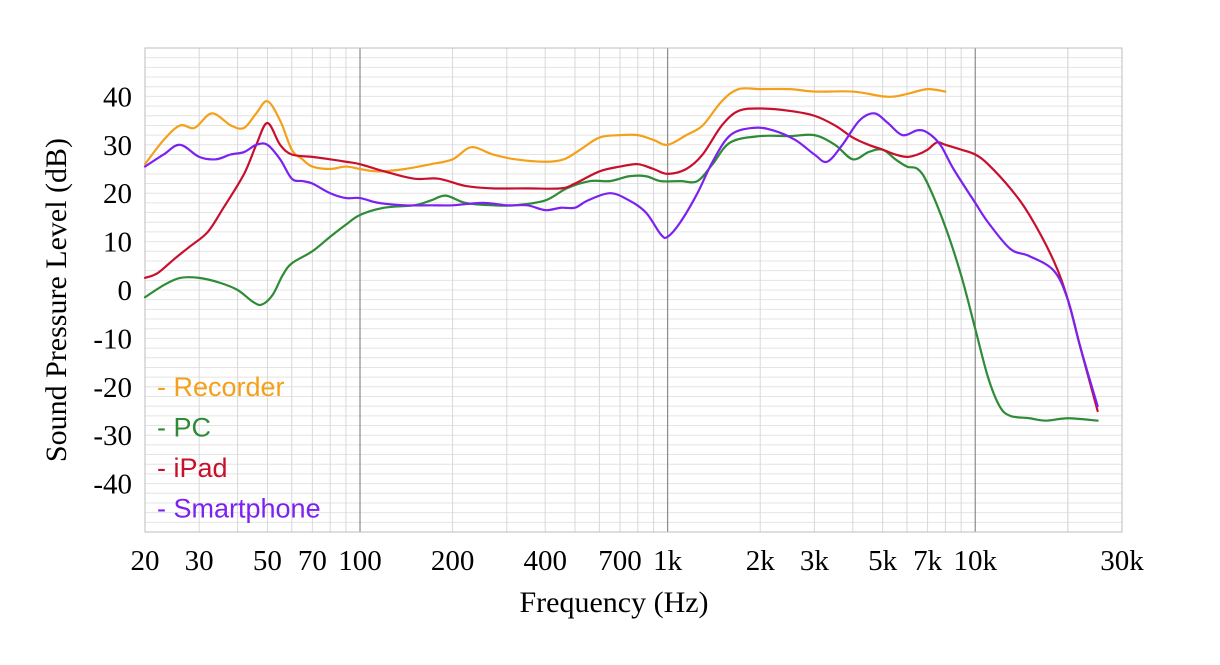 The width and height of the screenshot is (1220, 665). What do you see at coordinates (112, 339) in the screenshot?
I see `y-tick-label: -10` at bounding box center [112, 339].